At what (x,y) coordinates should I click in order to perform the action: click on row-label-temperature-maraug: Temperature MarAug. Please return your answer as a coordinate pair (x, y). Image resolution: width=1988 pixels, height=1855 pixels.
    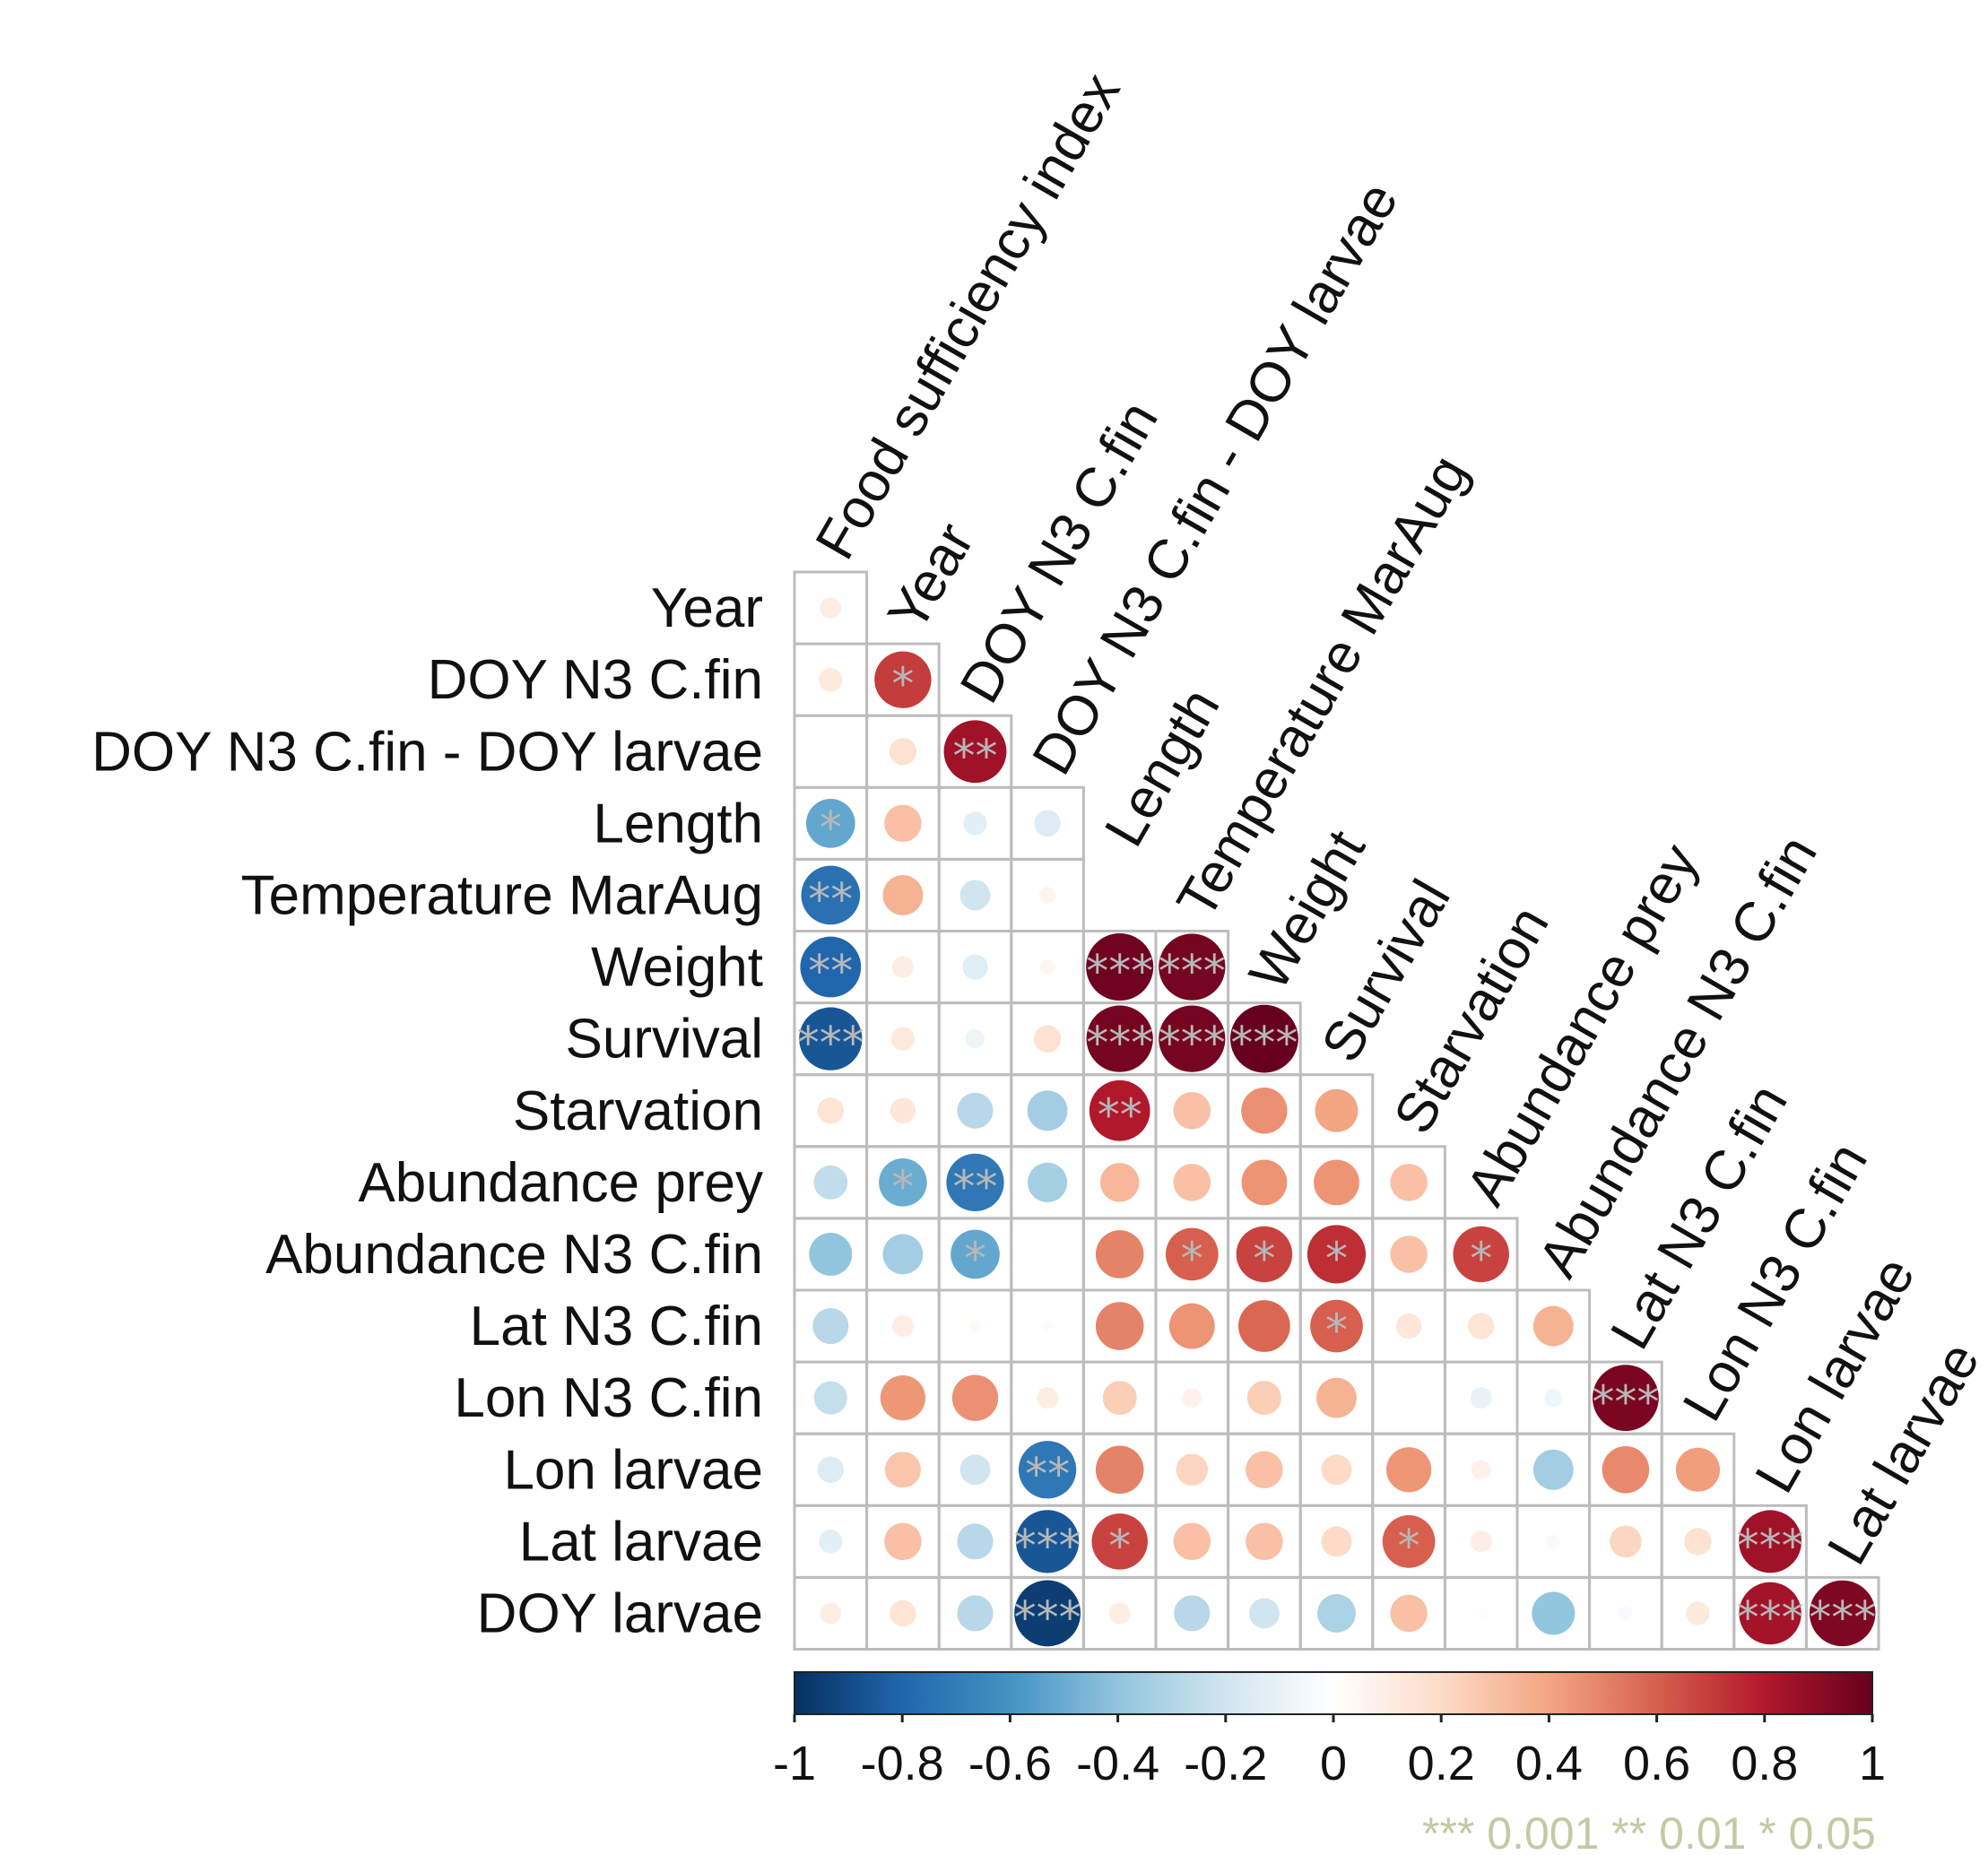
    Looking at the image, I should click on (502, 895).